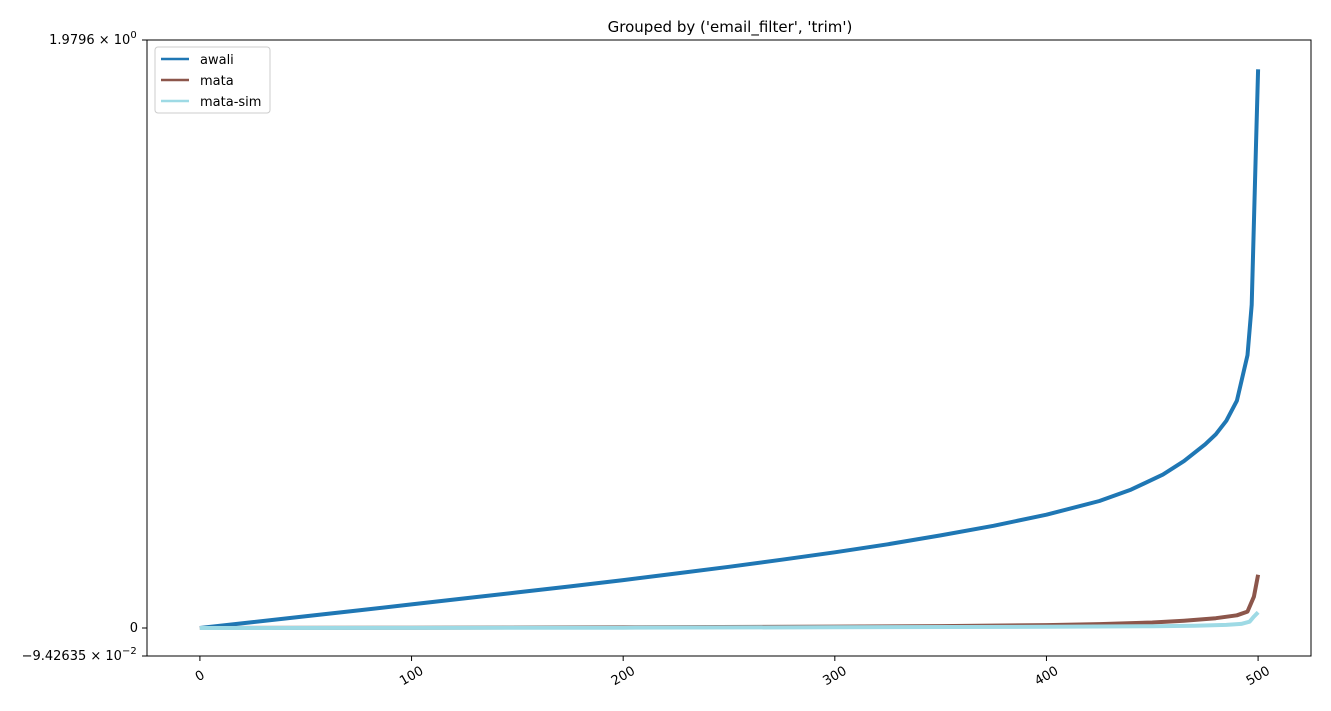  I want to click on series-line-mata-sim, so click(729, 620).